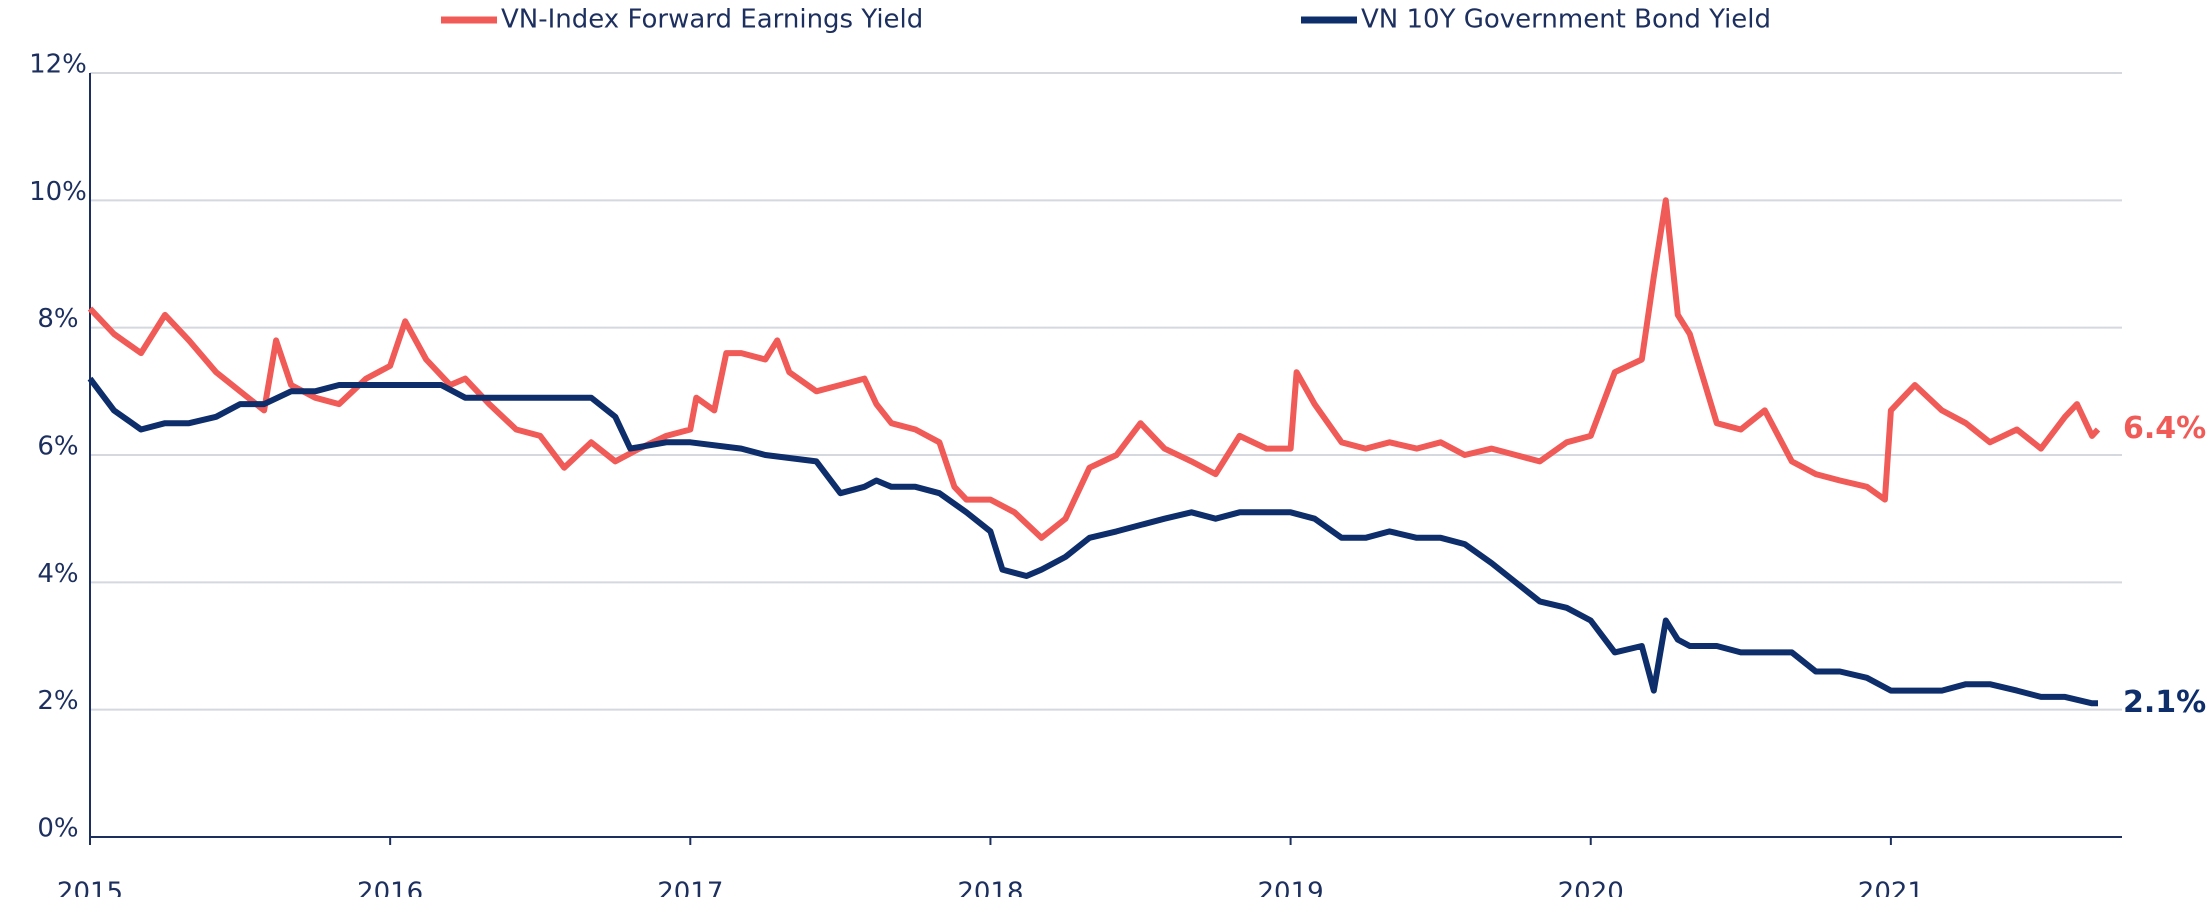  What do you see at coordinates (1891, 887) in the screenshot?
I see `x-tick-label: 2021` at bounding box center [1891, 887].